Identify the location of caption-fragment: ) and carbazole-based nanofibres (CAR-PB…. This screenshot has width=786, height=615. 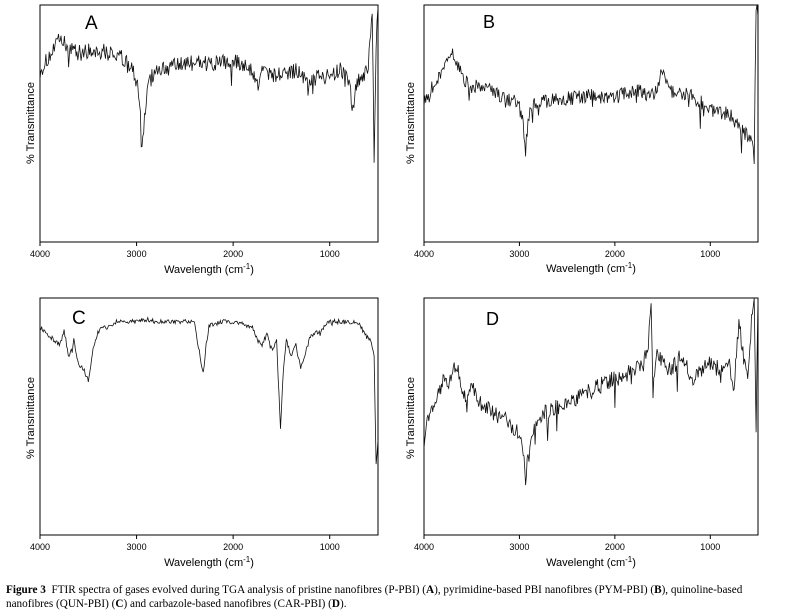
(227, 604).